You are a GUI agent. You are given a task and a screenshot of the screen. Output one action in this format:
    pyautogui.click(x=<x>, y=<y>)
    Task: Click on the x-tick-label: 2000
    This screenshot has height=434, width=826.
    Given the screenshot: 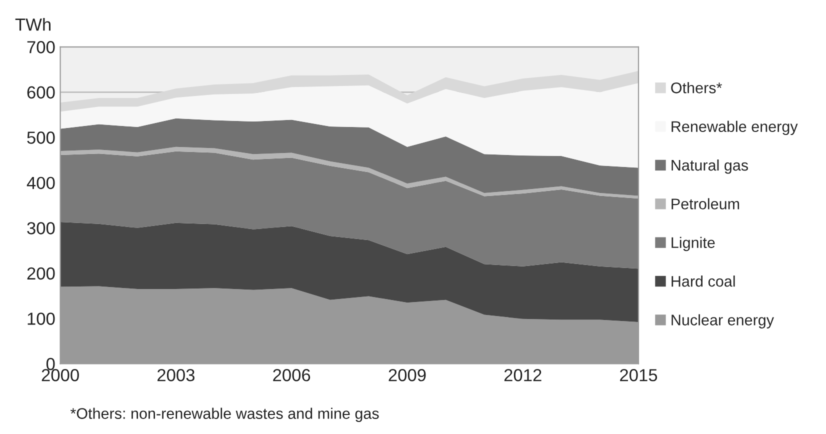 What is the action you would take?
    pyautogui.click(x=60, y=375)
    